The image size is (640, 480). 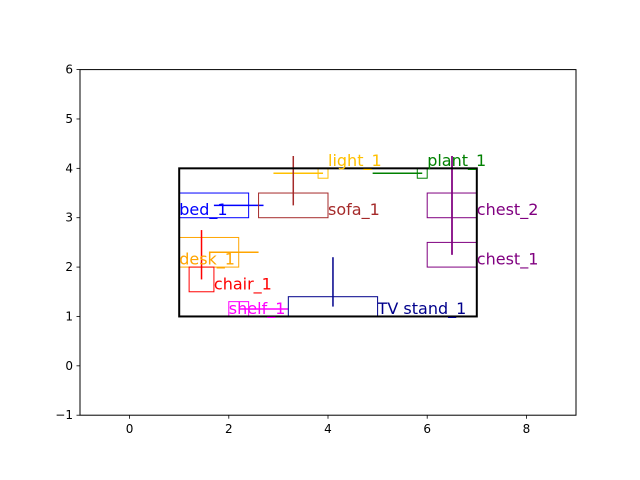 I want to click on y-tick-label: 1, so click(x=69, y=316).